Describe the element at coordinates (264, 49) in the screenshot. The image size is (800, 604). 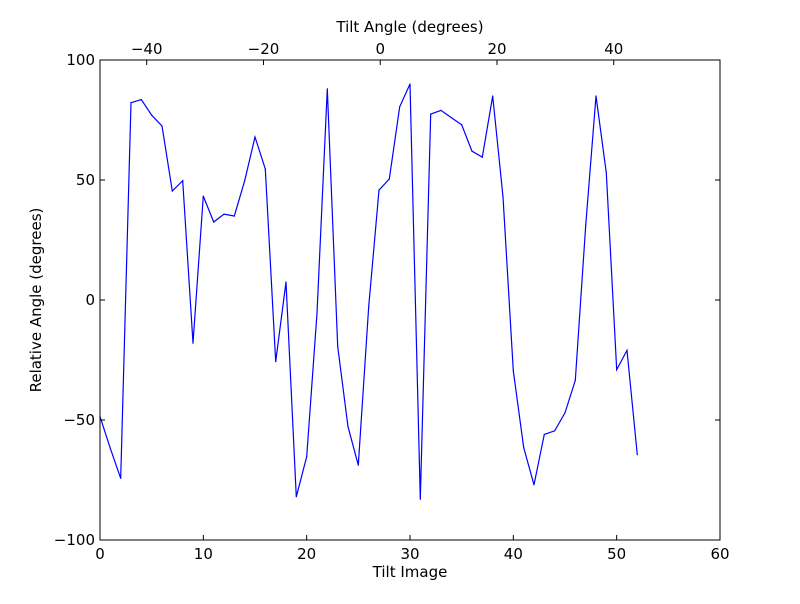
I see `top-x-tick-label: −20` at that location.